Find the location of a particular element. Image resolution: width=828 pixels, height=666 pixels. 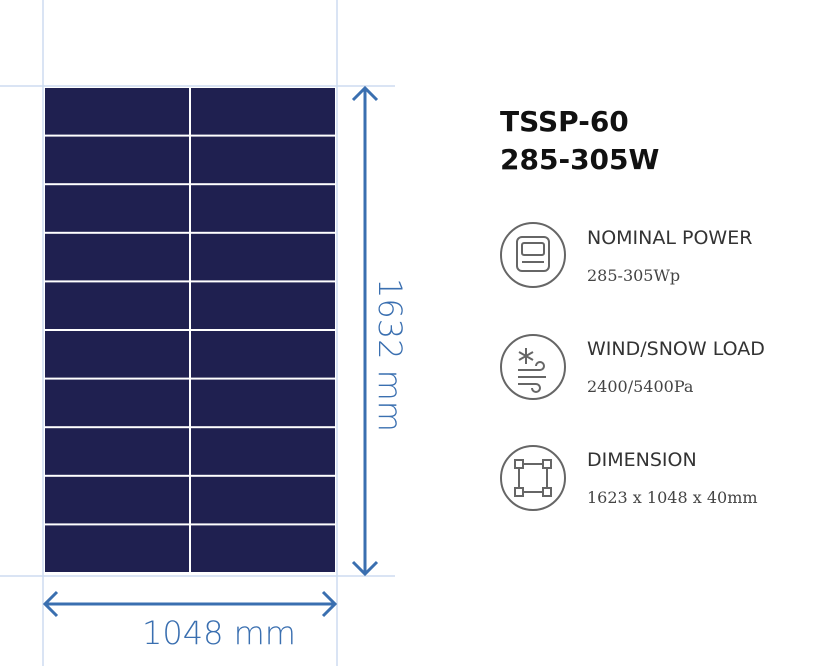

wind-snow-icon is located at coordinates (533, 367).